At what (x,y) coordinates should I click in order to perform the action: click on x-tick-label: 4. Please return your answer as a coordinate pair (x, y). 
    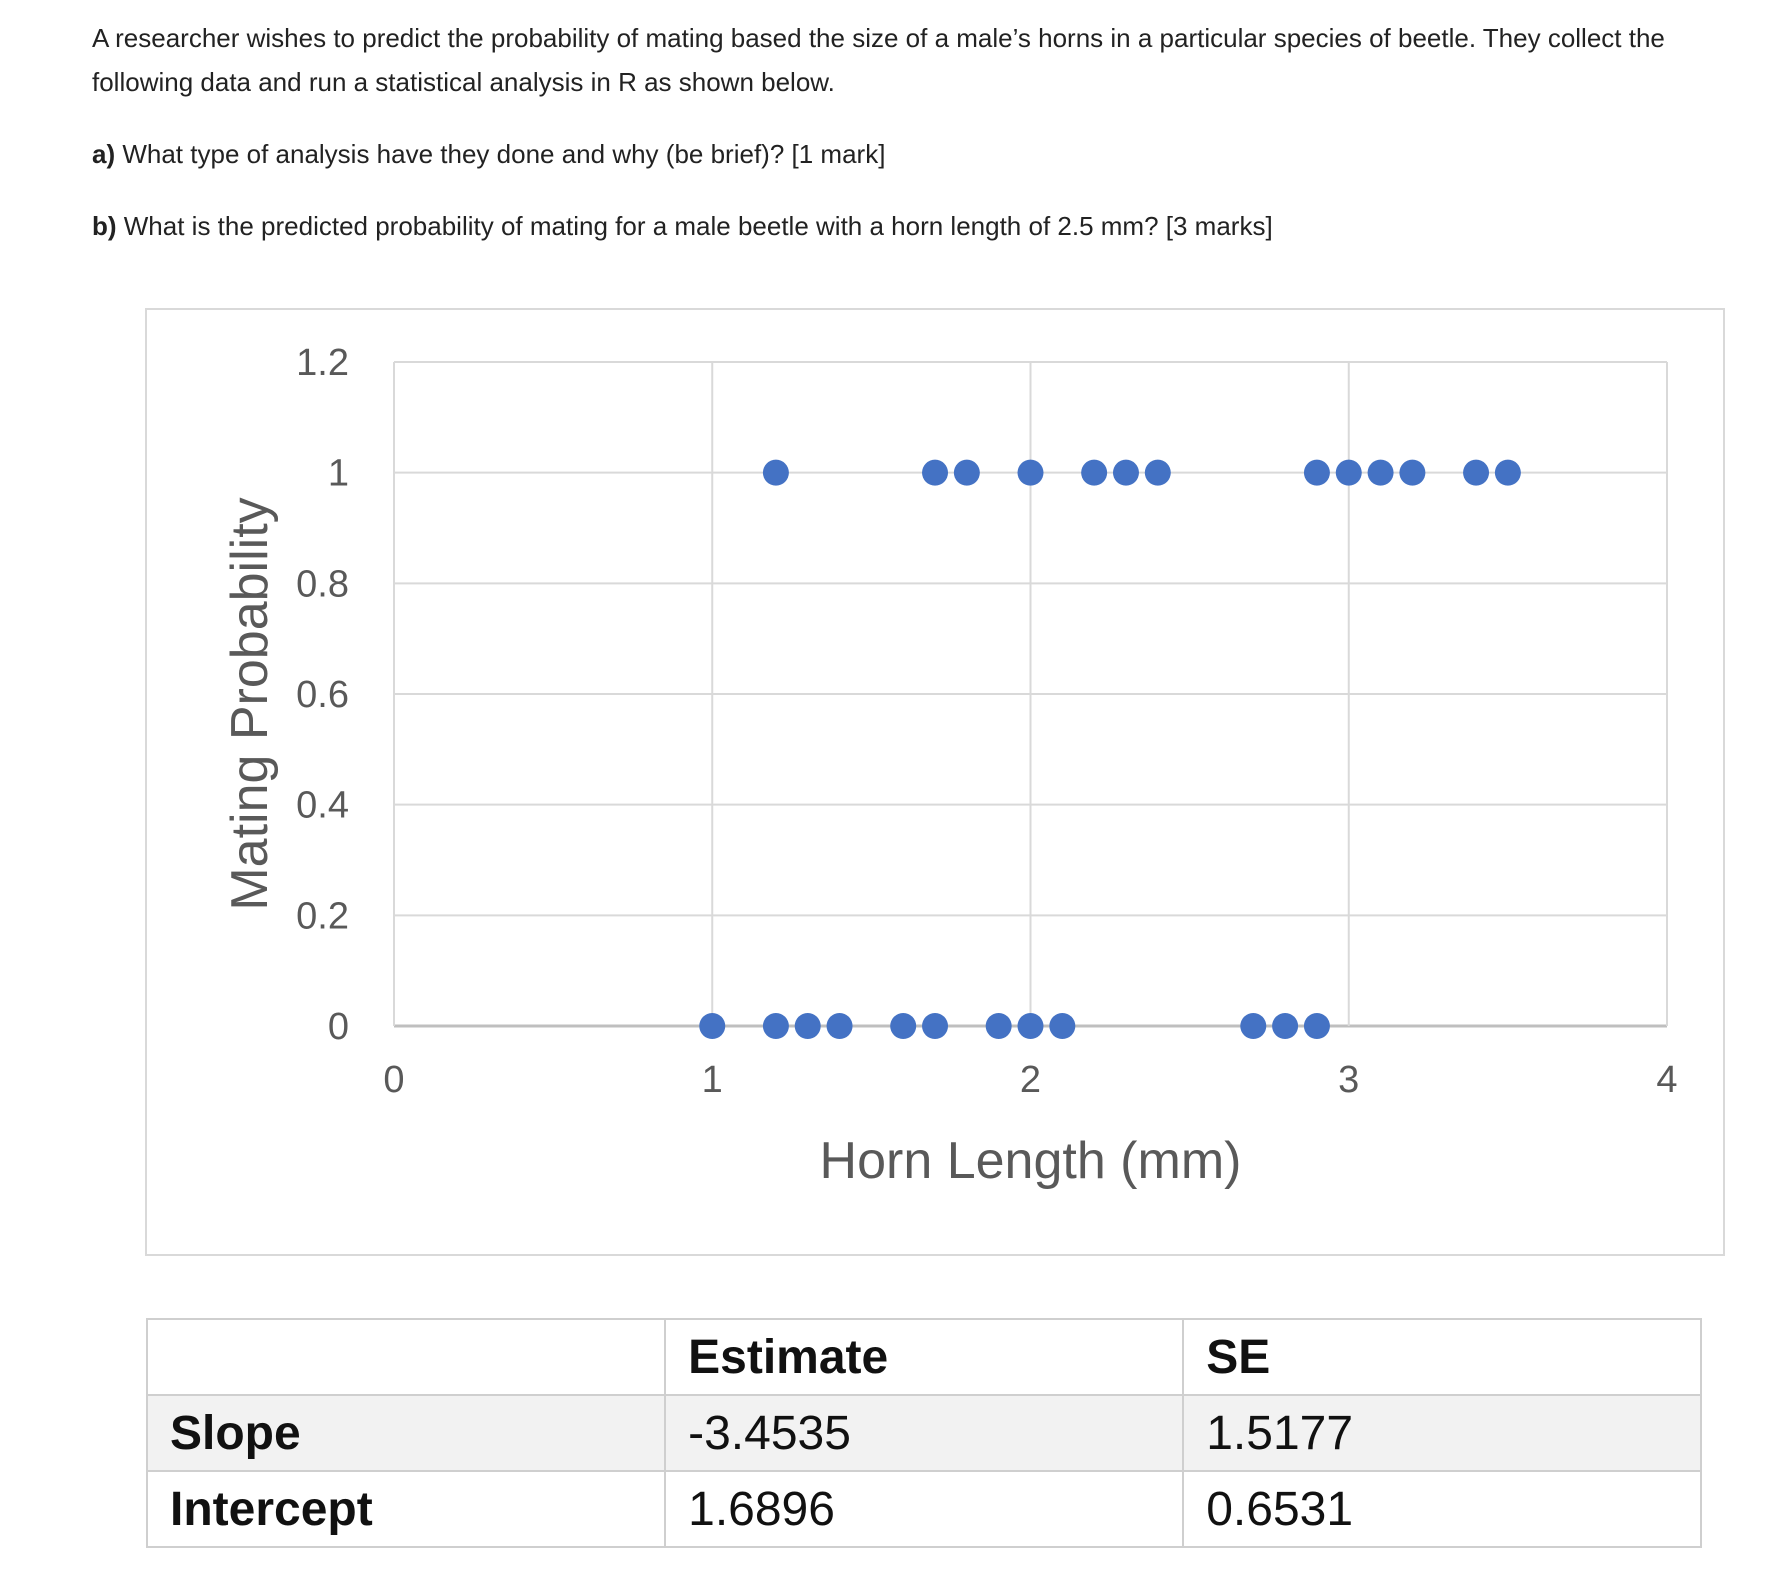
    Looking at the image, I should click on (1666, 1080).